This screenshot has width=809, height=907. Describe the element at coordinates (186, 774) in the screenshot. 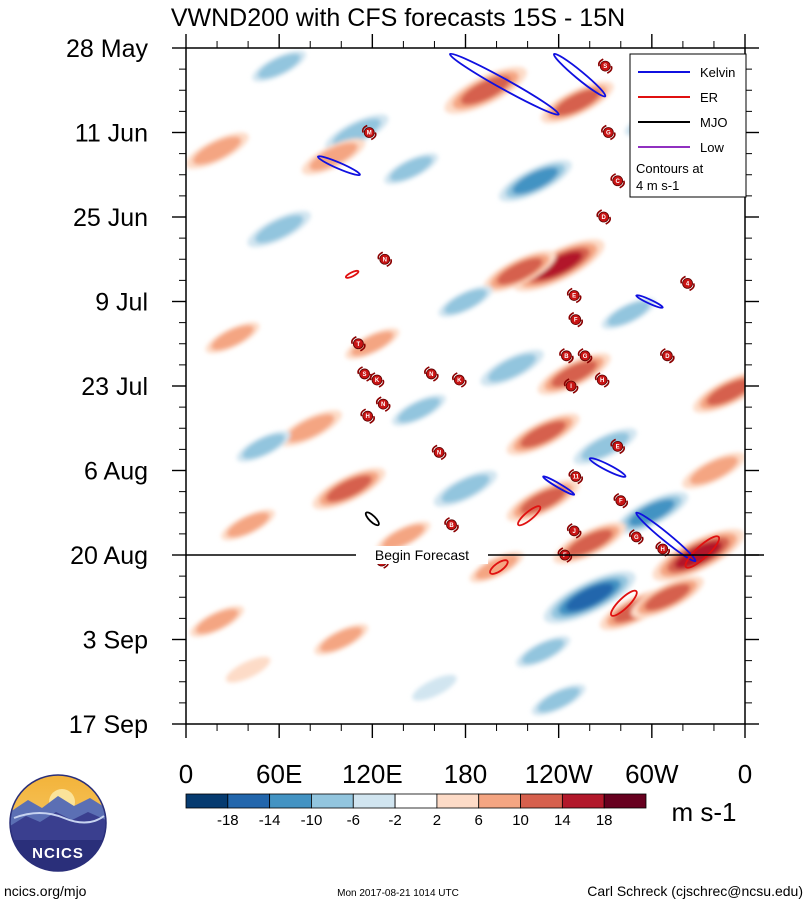

I see `x-tick-label: 0` at that location.